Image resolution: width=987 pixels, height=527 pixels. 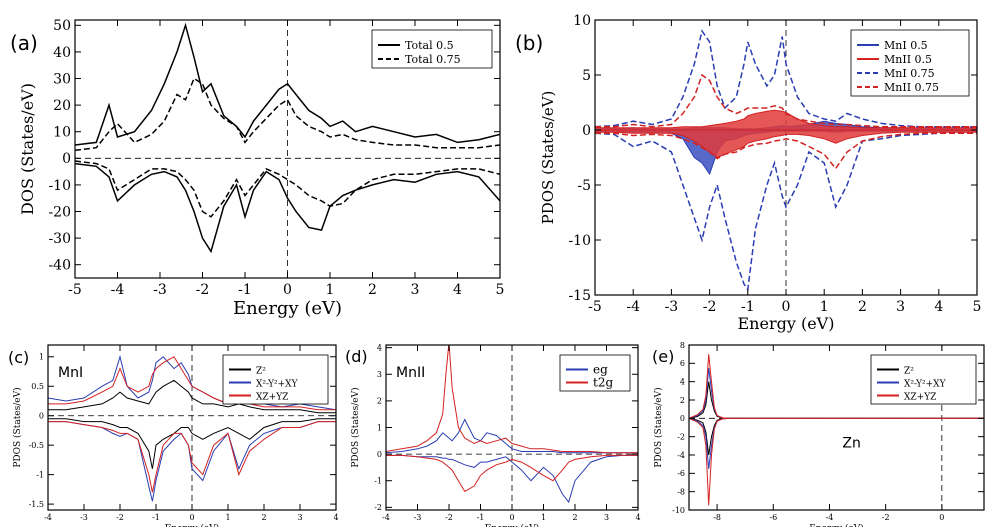 What do you see at coordinates (277, 385) in the screenshot?
I see `legend-entry: X²-Y²+XY` at bounding box center [277, 385].